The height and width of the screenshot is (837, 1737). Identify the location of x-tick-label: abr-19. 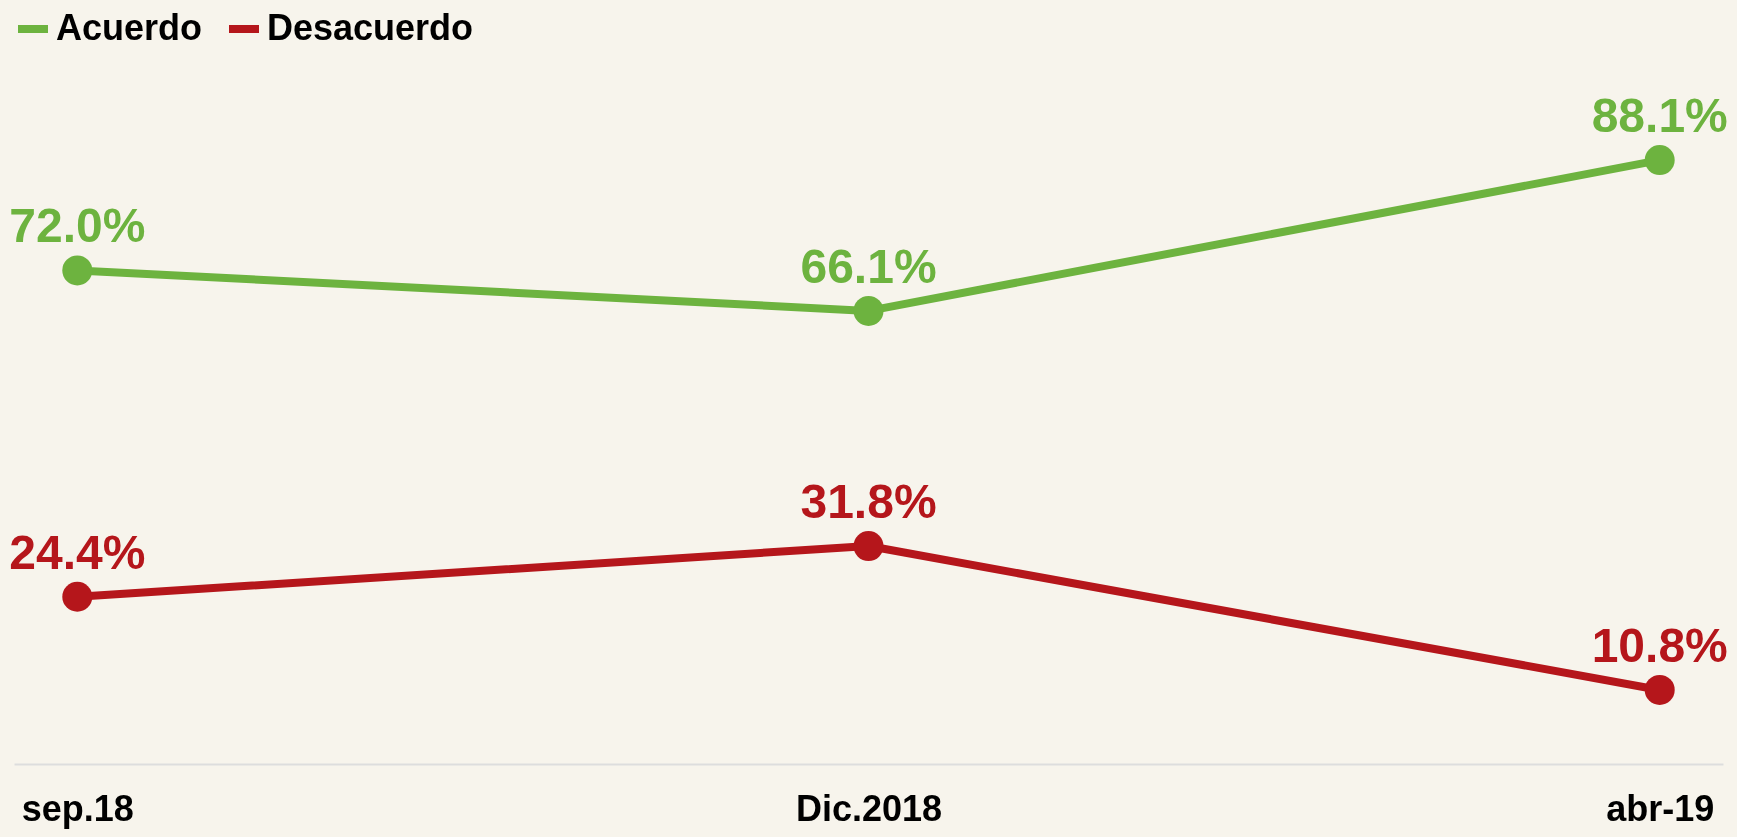
(1660, 808).